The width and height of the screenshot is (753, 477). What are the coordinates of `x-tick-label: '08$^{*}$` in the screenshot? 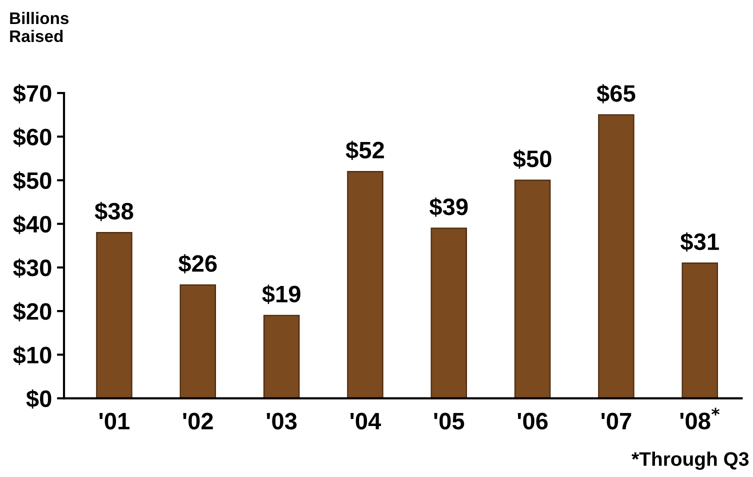 It's located at (700, 419).